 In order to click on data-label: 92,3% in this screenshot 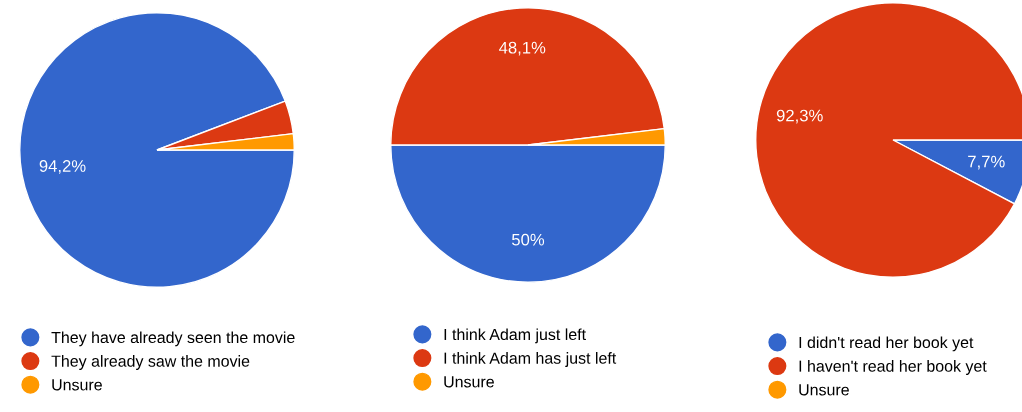, I will do `click(799, 116)`.